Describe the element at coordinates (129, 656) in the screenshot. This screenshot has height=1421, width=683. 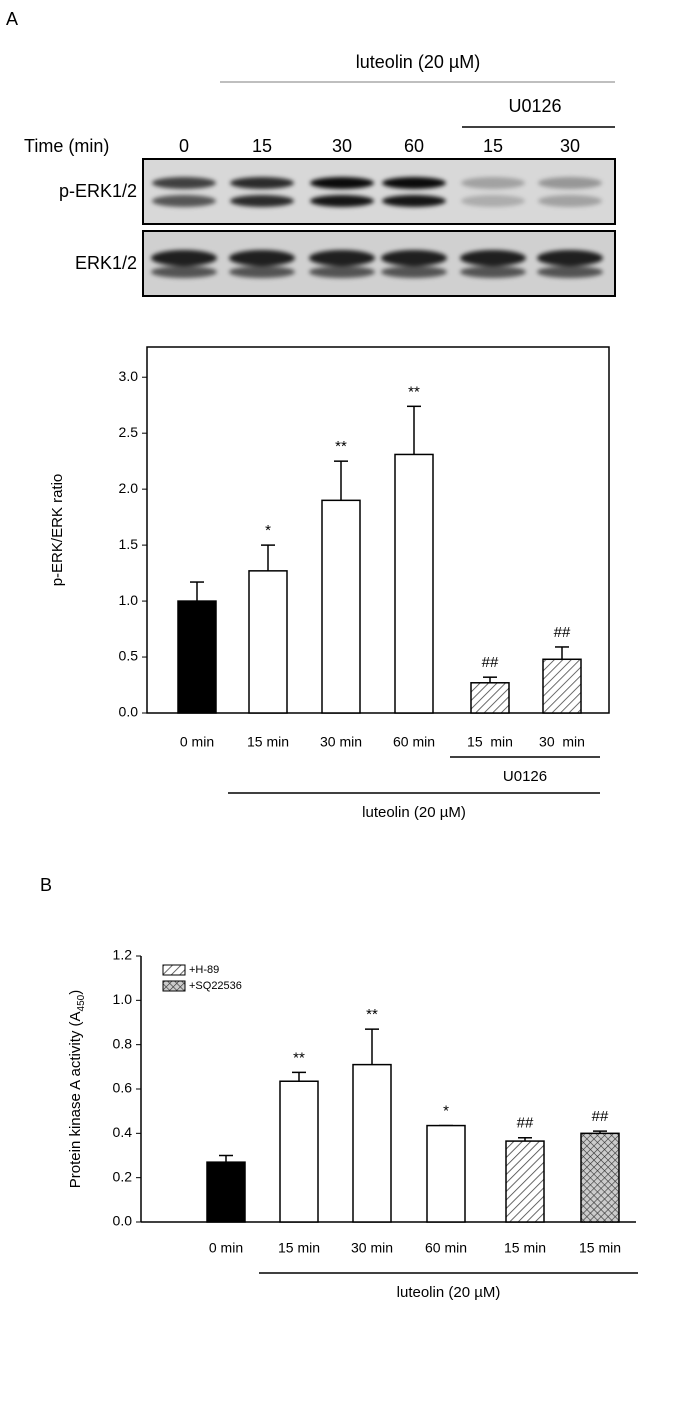
I see `y-tick-label: 0.5` at that location.